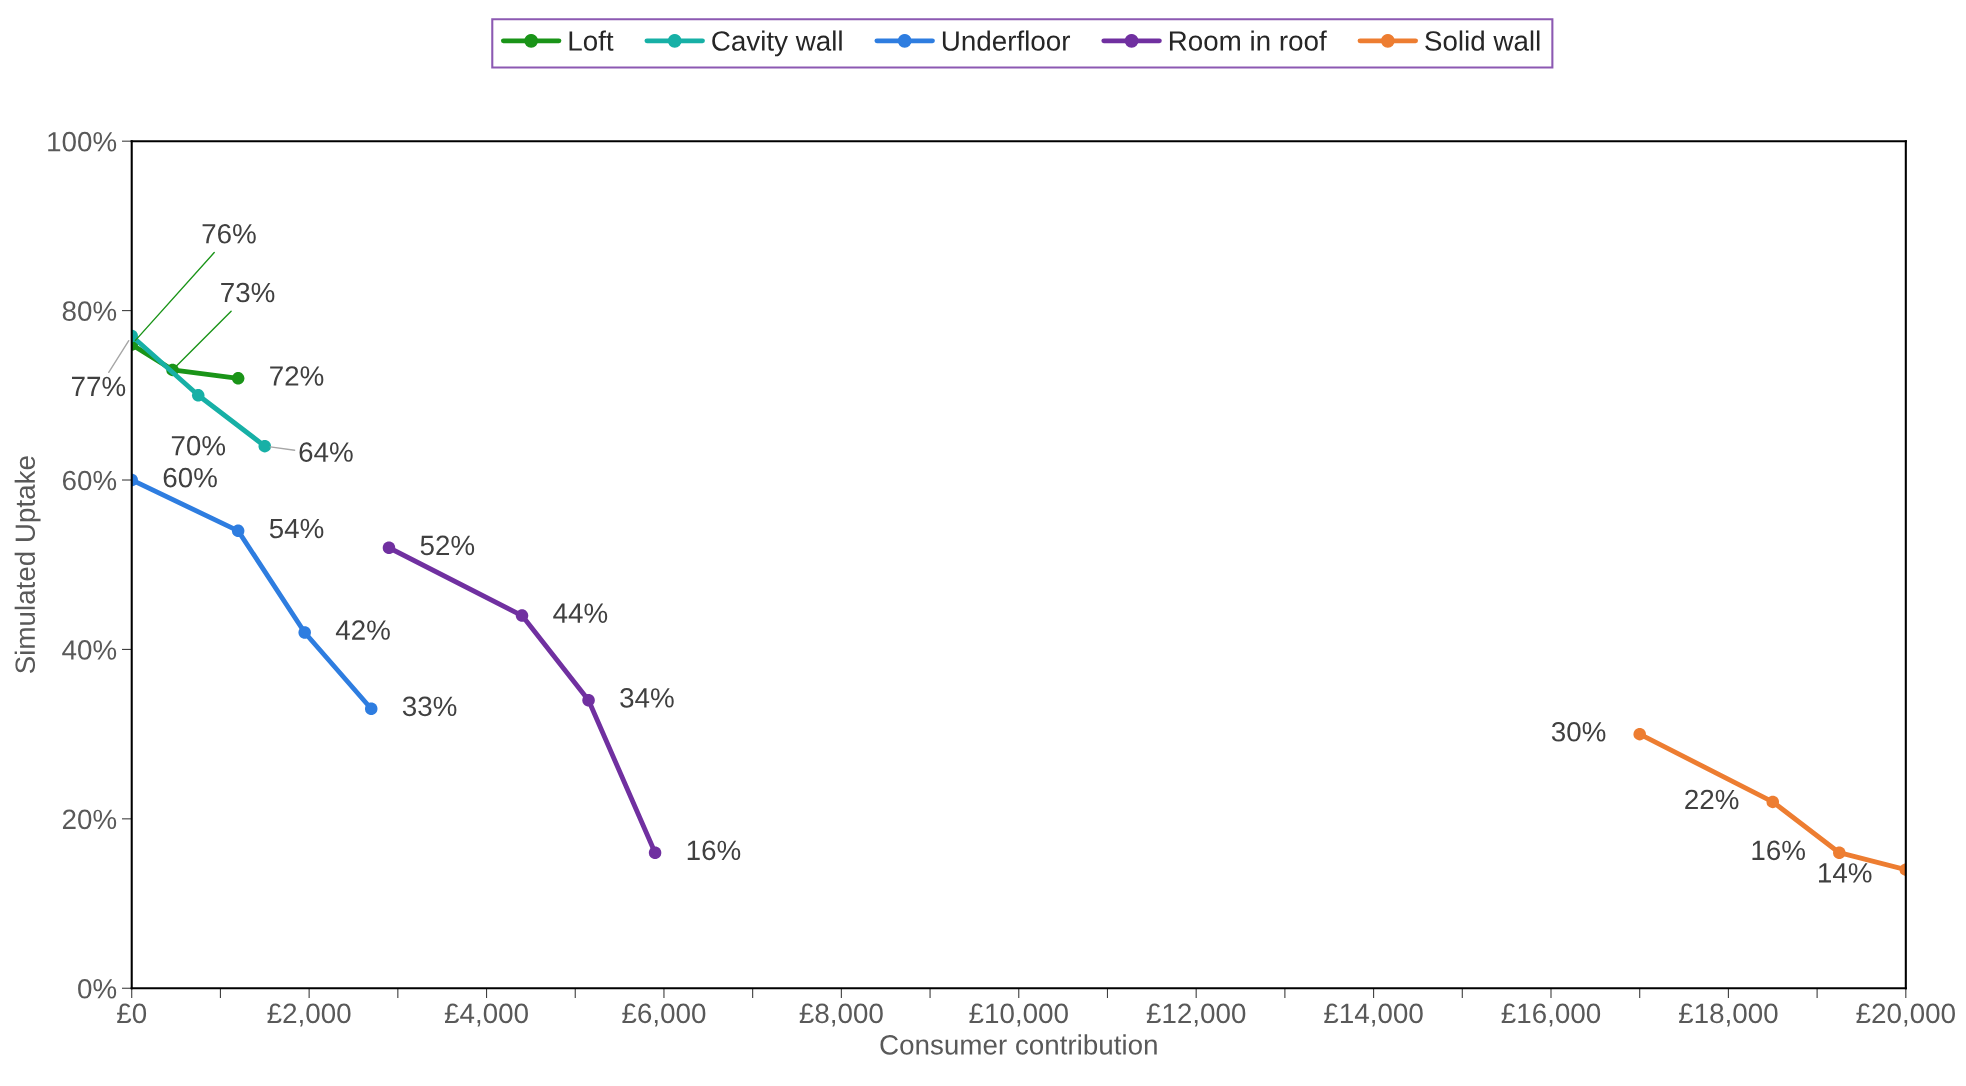 This screenshot has width=1966, height=1086. Describe the element at coordinates (664, 1015) in the screenshot. I see `x-tick-label: £6,000` at that location.